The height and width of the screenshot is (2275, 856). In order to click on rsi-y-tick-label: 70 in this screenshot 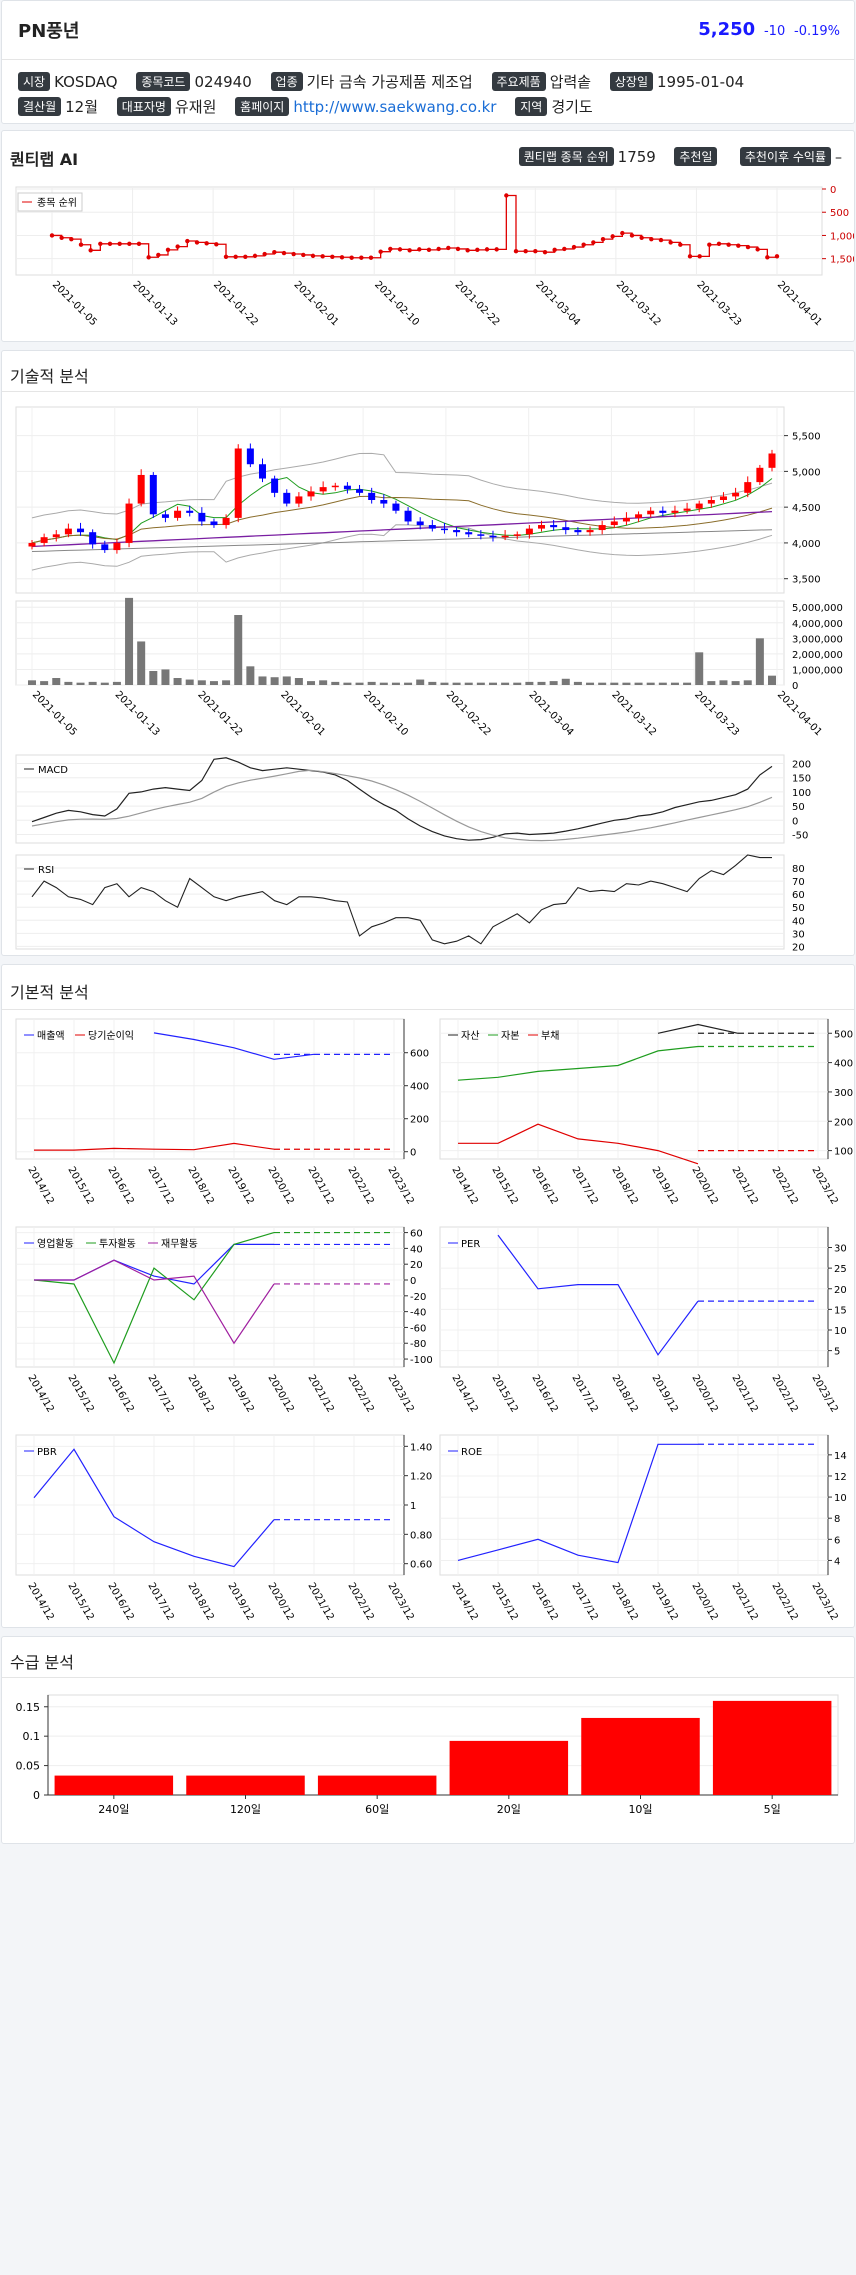, I will do `click(798, 882)`.